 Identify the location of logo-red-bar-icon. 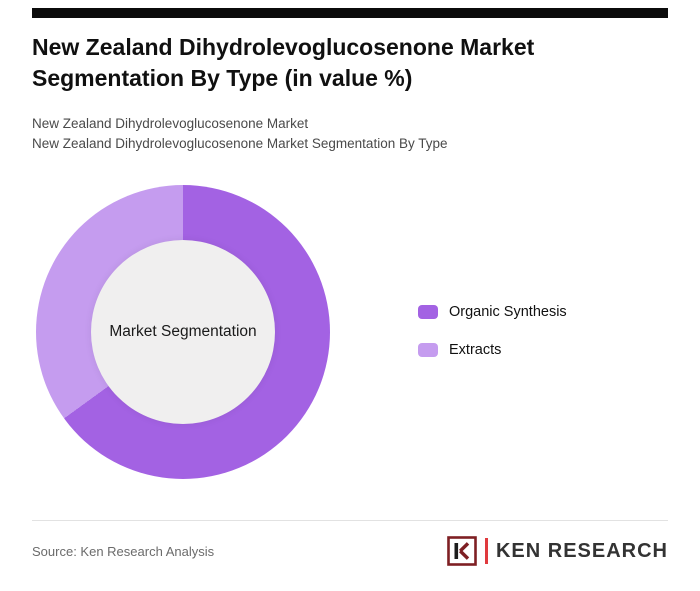
(486, 551).